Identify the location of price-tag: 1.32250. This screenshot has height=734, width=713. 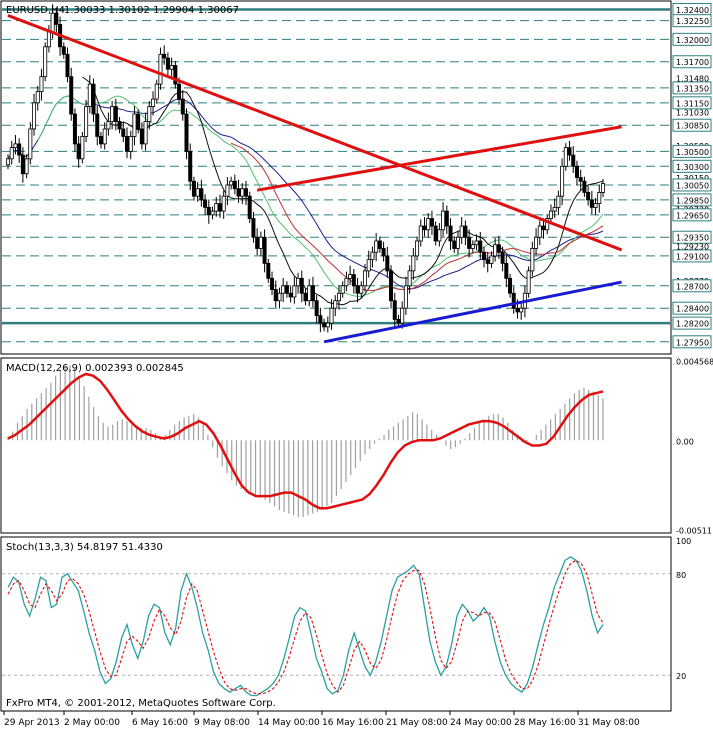
(692, 21).